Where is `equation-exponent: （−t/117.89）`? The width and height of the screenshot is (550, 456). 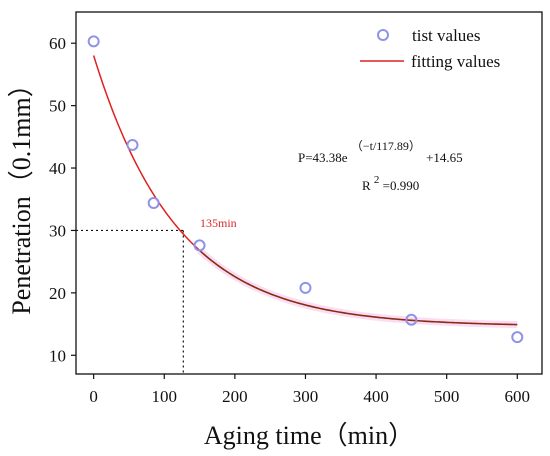
equation-exponent: （−t/117.89） is located at coordinates (386, 146).